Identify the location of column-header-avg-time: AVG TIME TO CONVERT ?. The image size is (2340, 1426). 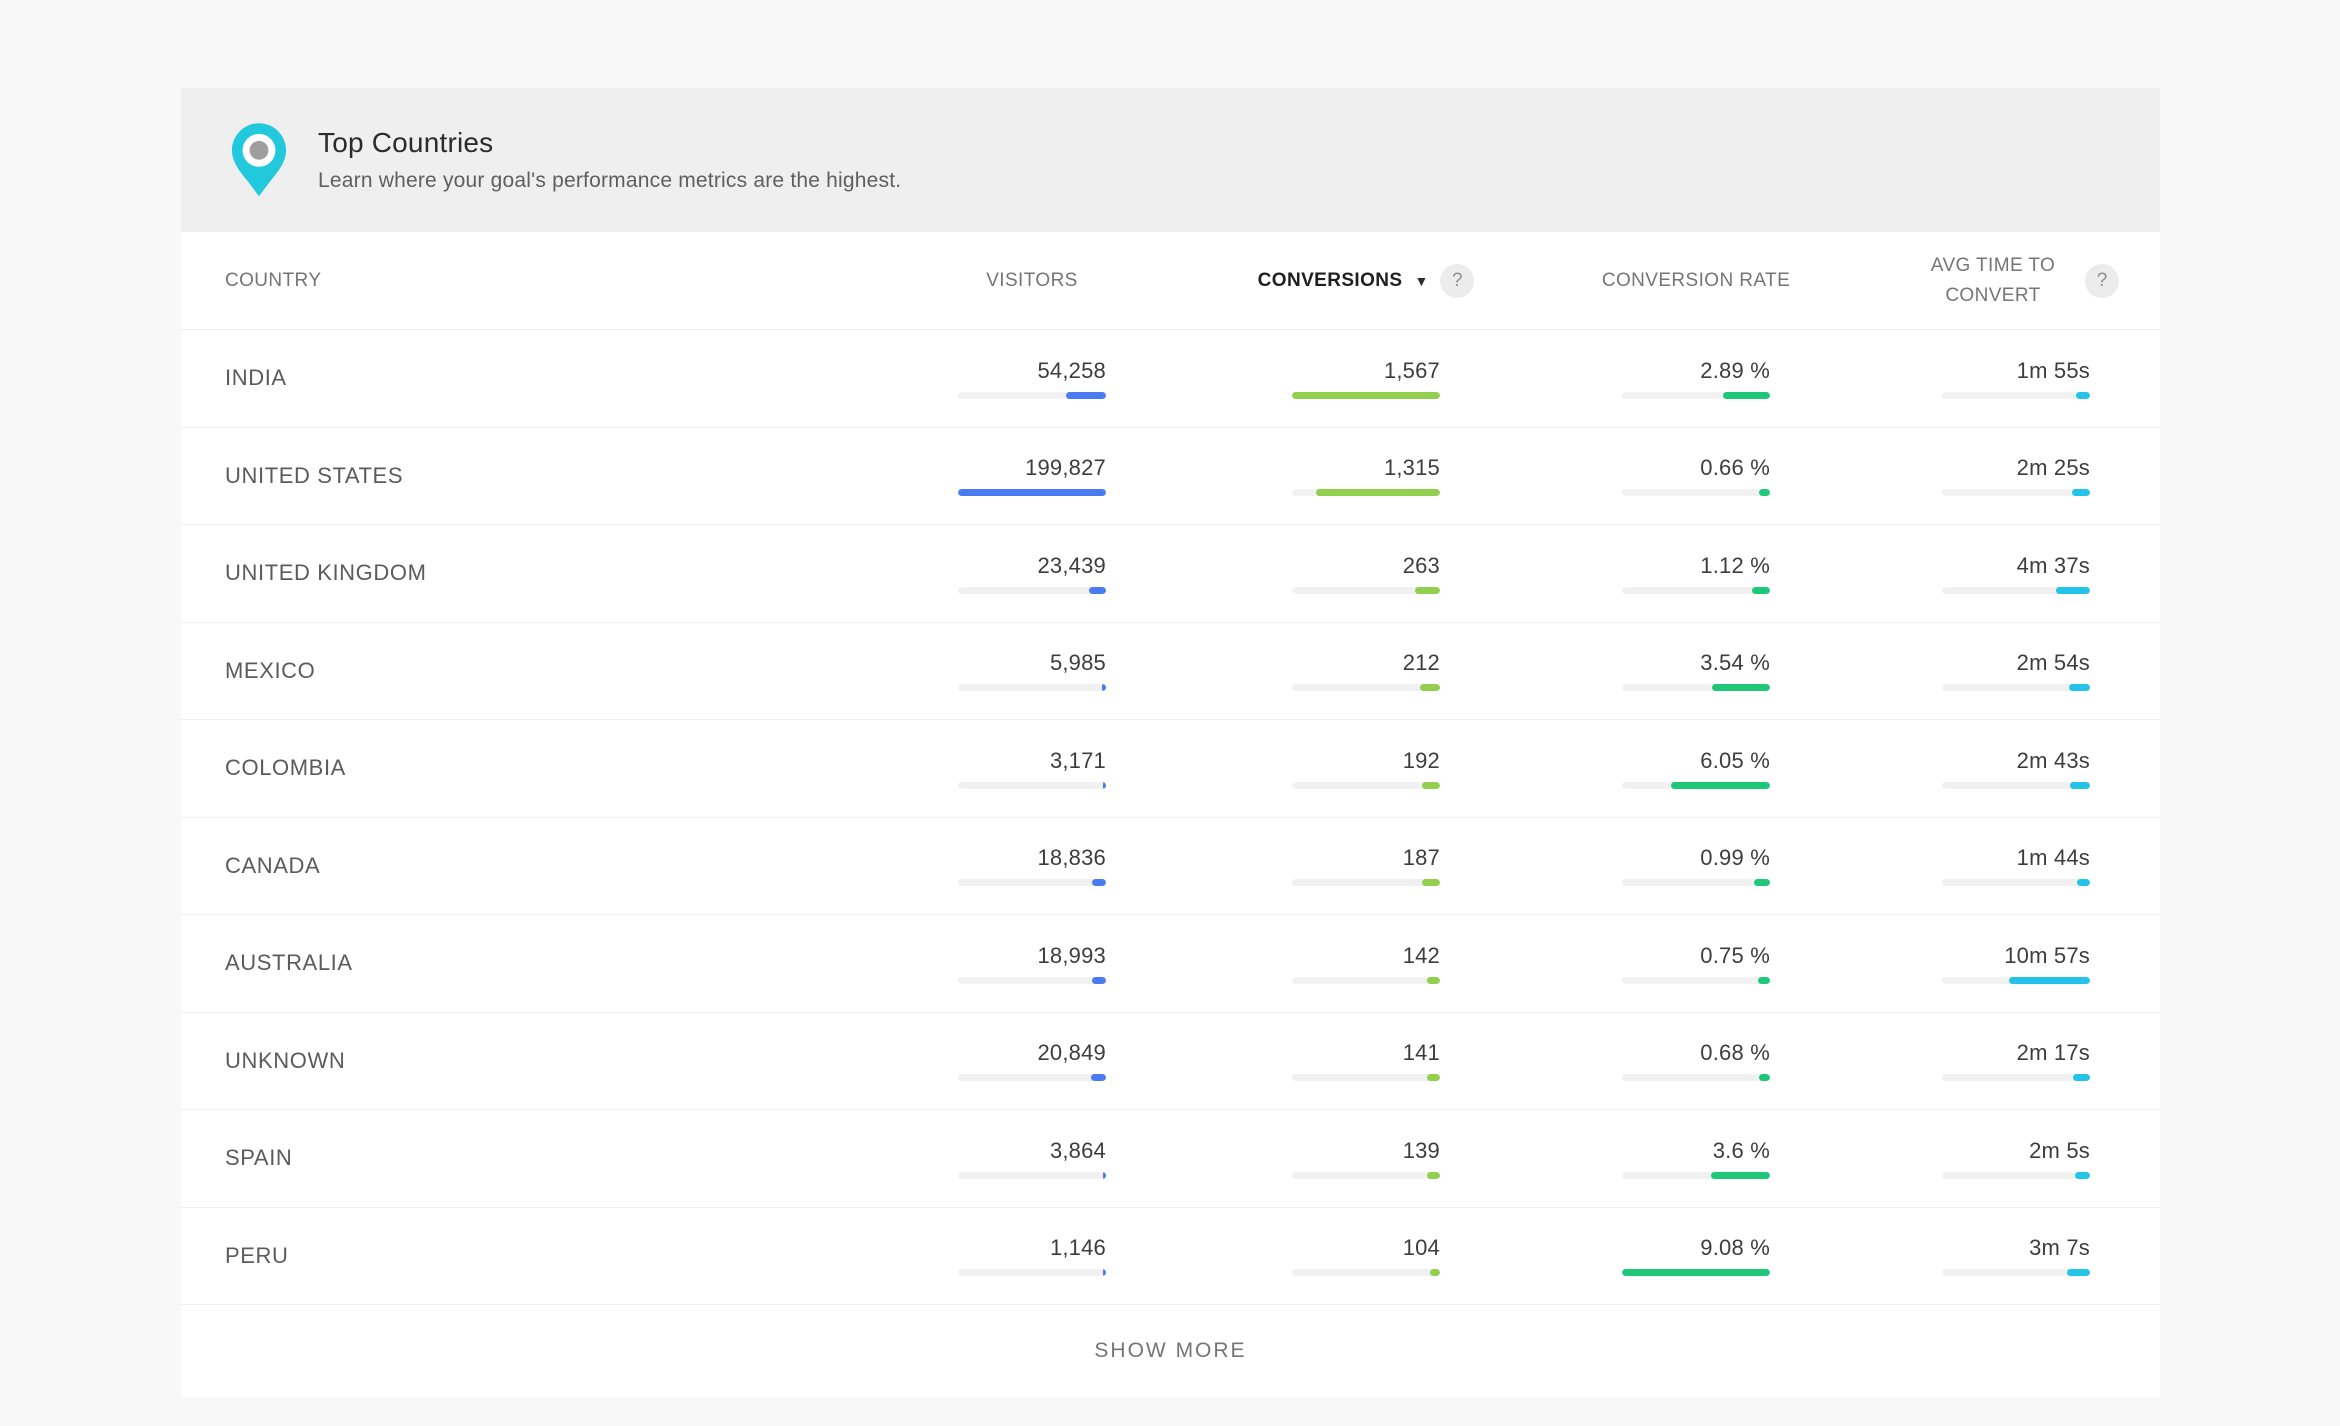
(2025, 280).